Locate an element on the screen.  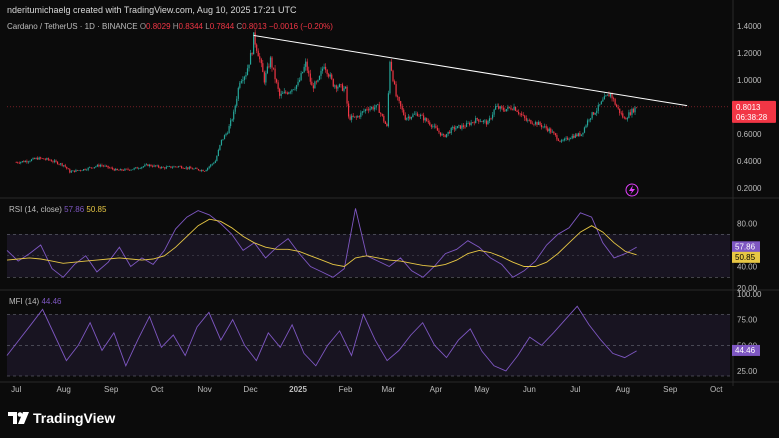
mfi-name: MFI (14) is located at coordinates (24, 301).